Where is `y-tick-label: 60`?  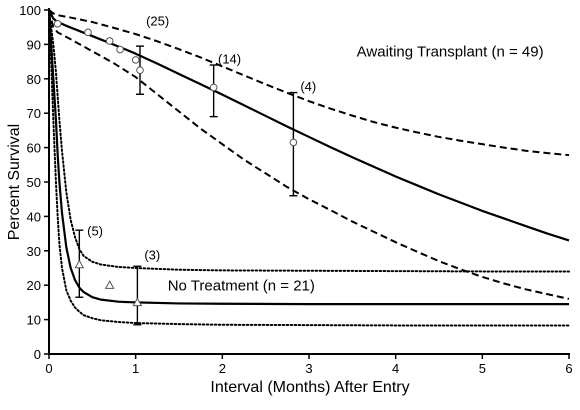 y-tick-label: 60 is located at coordinates (34, 148).